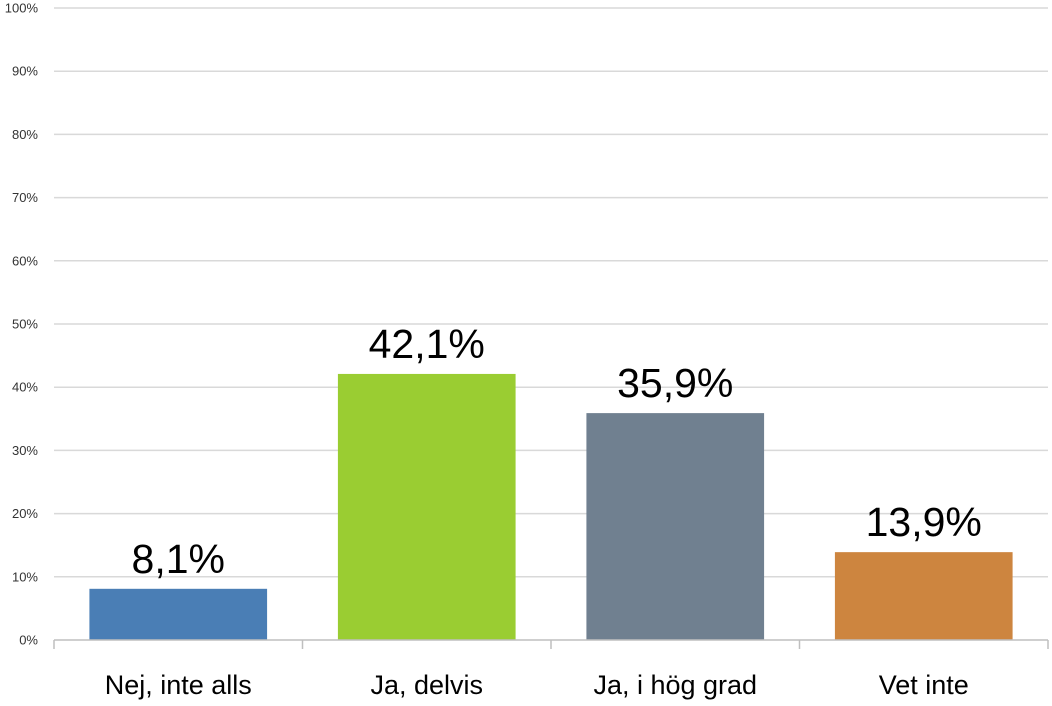 This screenshot has height=706, width=1052. What do you see at coordinates (25, 260) in the screenshot?
I see `y-tick-label: 60%` at bounding box center [25, 260].